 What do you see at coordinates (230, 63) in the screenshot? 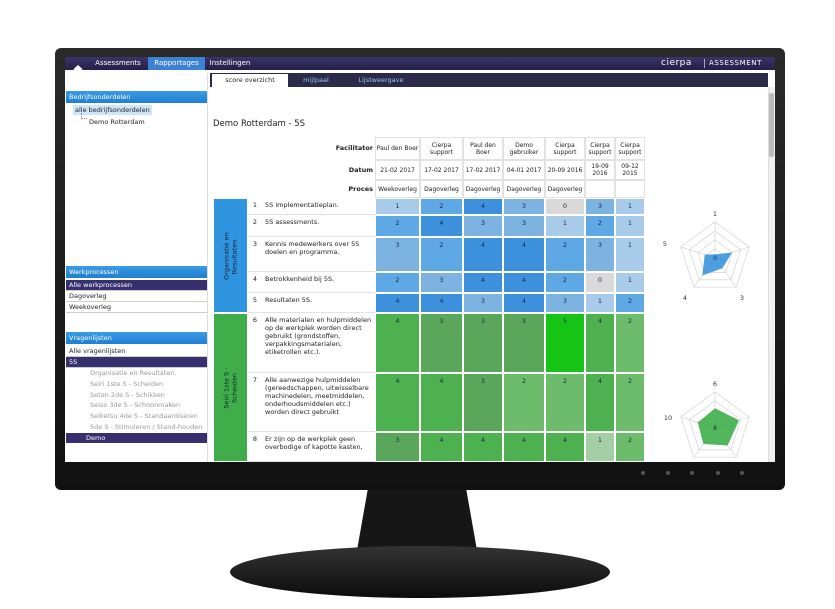
I see `nav-item: Instellingen` at bounding box center [230, 63].